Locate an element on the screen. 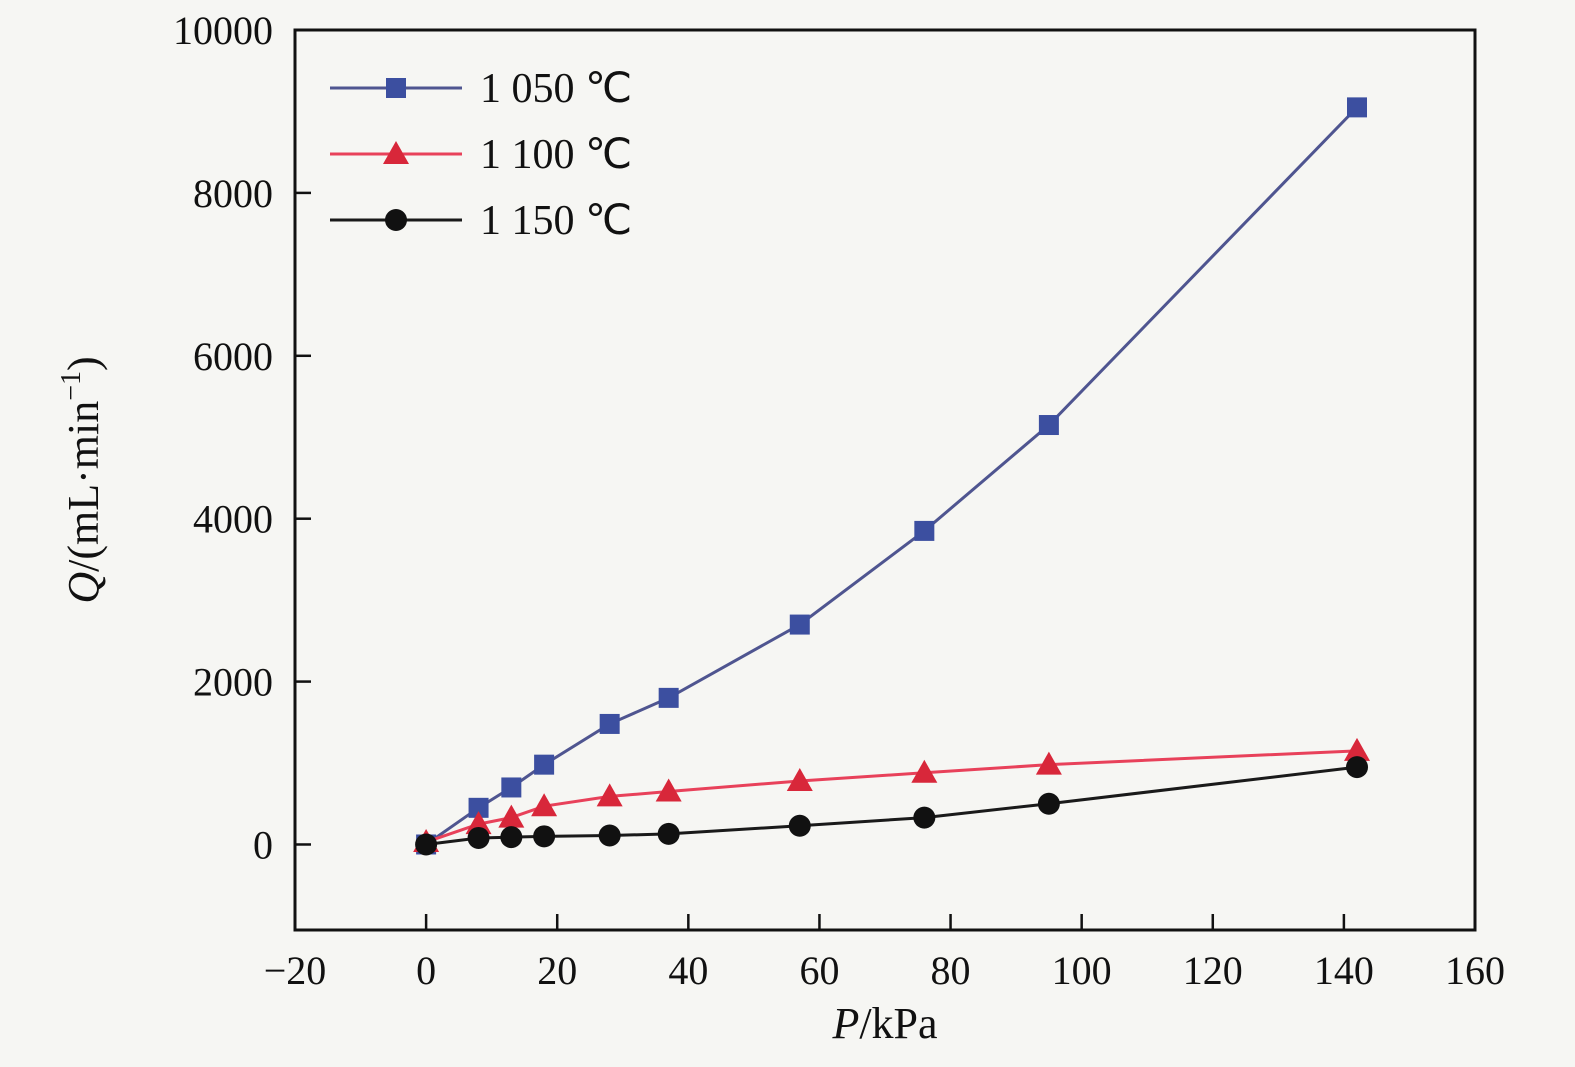 This screenshot has height=1067, width=1575. y-tick-label: 6000 is located at coordinates (233, 356).